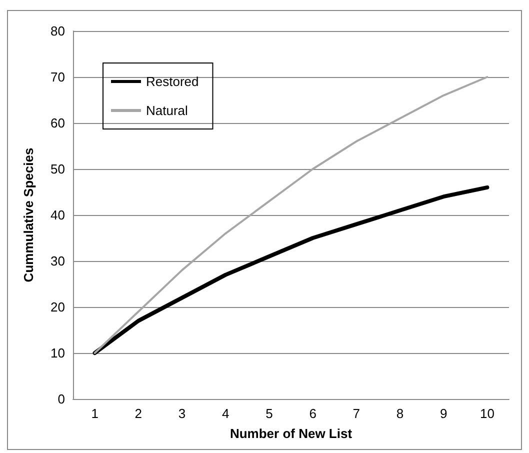  I want to click on x-axis-title: Number of New List, so click(291, 433).